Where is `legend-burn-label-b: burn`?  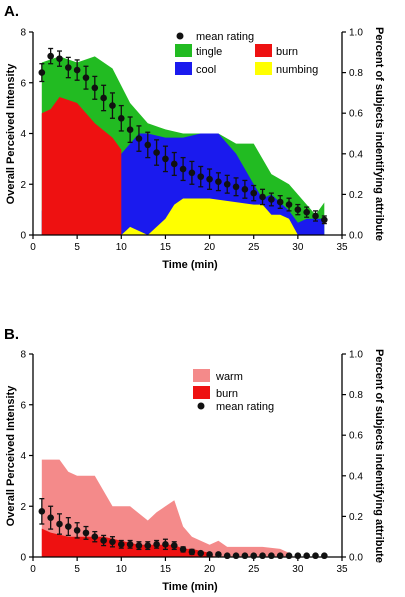
legend-burn-label-b: burn is located at coordinates (227, 394).